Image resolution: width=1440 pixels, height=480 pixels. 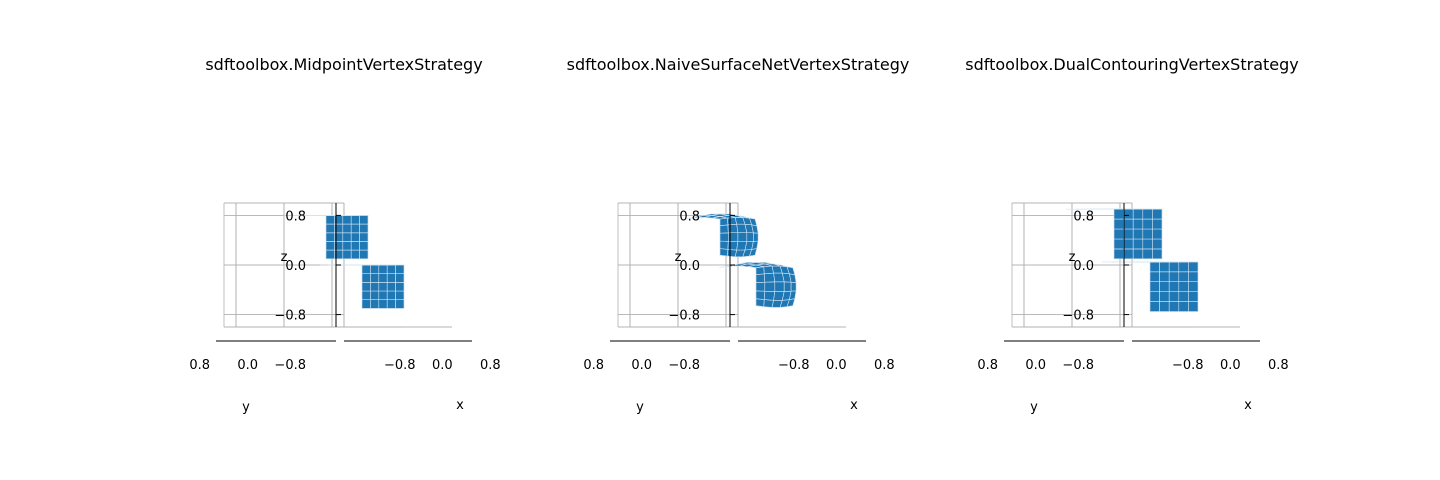 I want to click on subplot-title: sdftoolbox.MidpointVertexStrategy, so click(x=343, y=64).